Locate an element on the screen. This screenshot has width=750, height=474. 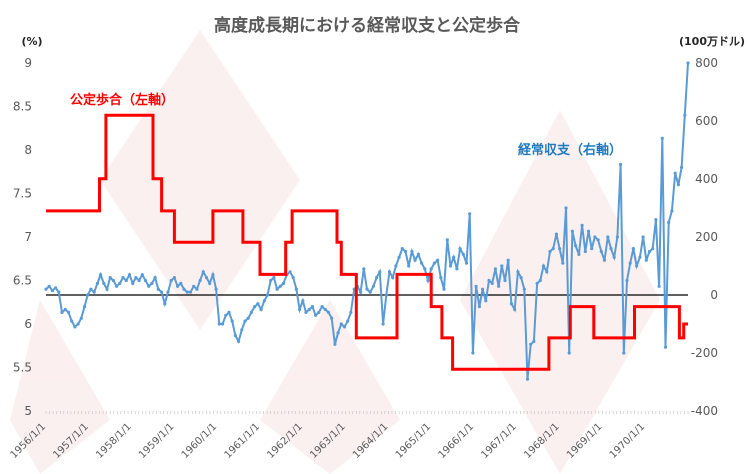
left-tick-label: 9 is located at coordinates (28, 63).